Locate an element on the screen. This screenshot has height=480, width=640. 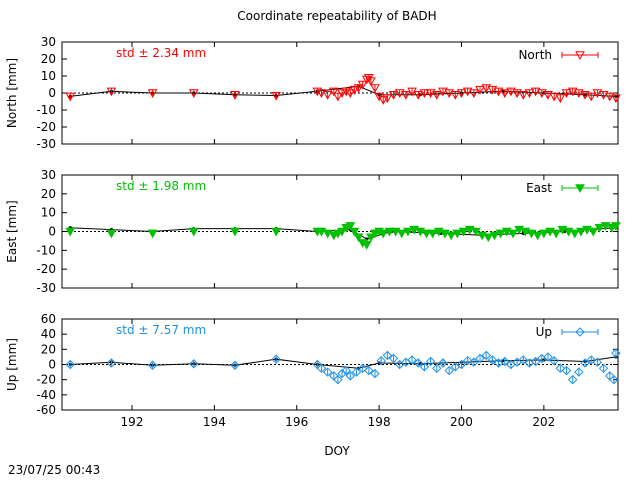
east-y-tick-label: -30 is located at coordinates (46, 288).